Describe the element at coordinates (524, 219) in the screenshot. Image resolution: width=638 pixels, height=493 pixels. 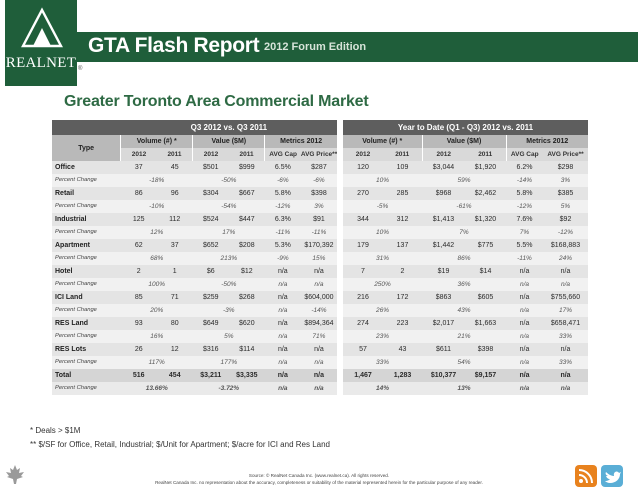
I see `table-cell: 7.6%` at that location.